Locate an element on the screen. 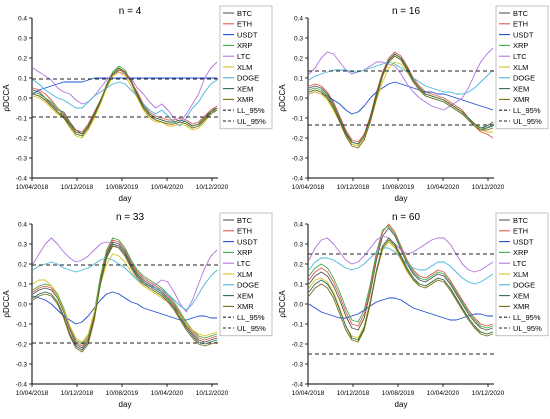 The height and width of the screenshot is (419, 550). chart-title: n = 60 is located at coordinates (406, 217).